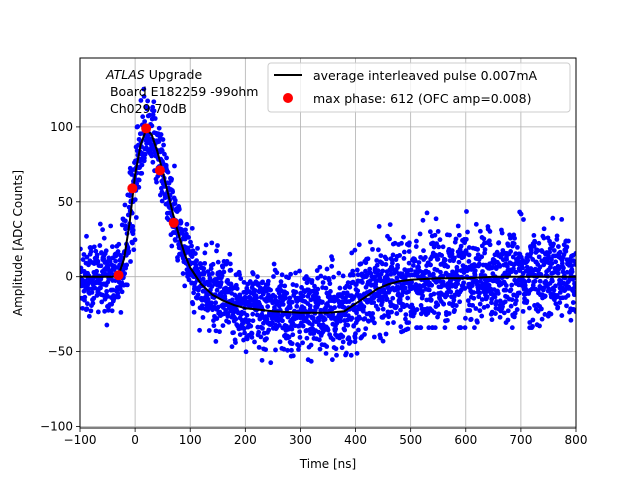 Image resolution: width=640 pixels, height=480 pixels. I want to click on x-tick-label: 700, so click(520, 440).